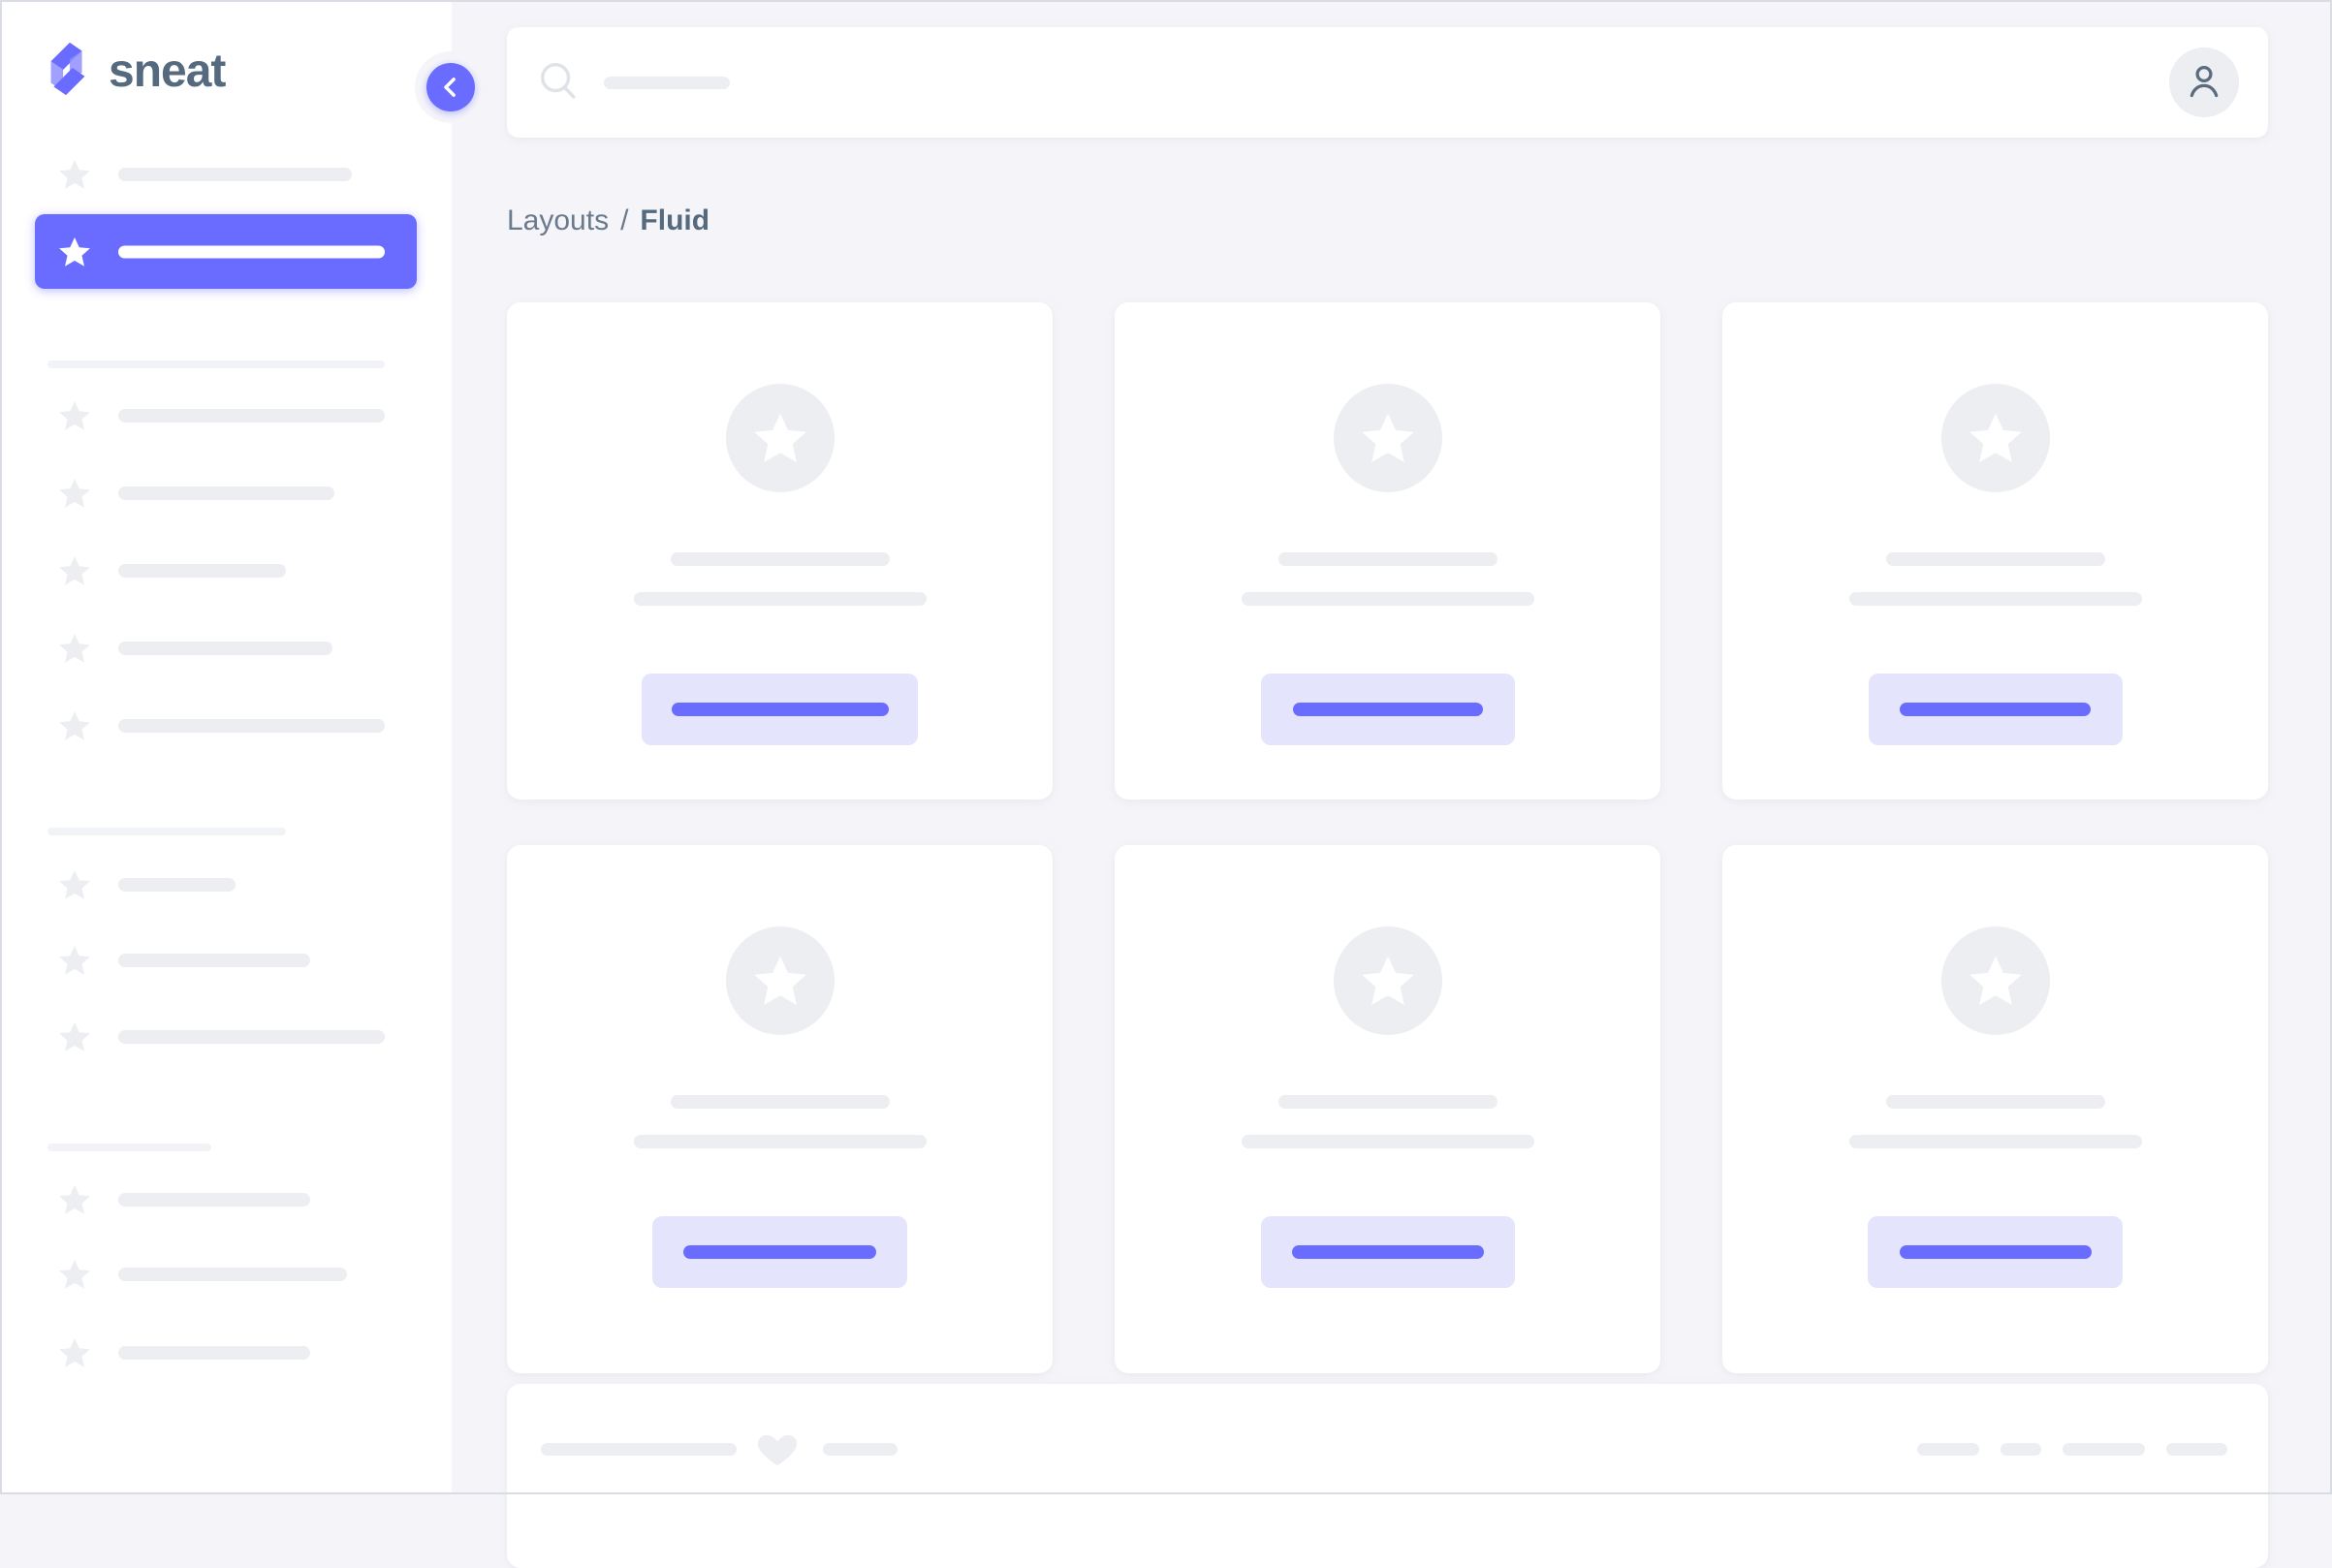 Image resolution: width=2332 pixels, height=1568 pixels. I want to click on chevron-left-icon, so click(450, 87).